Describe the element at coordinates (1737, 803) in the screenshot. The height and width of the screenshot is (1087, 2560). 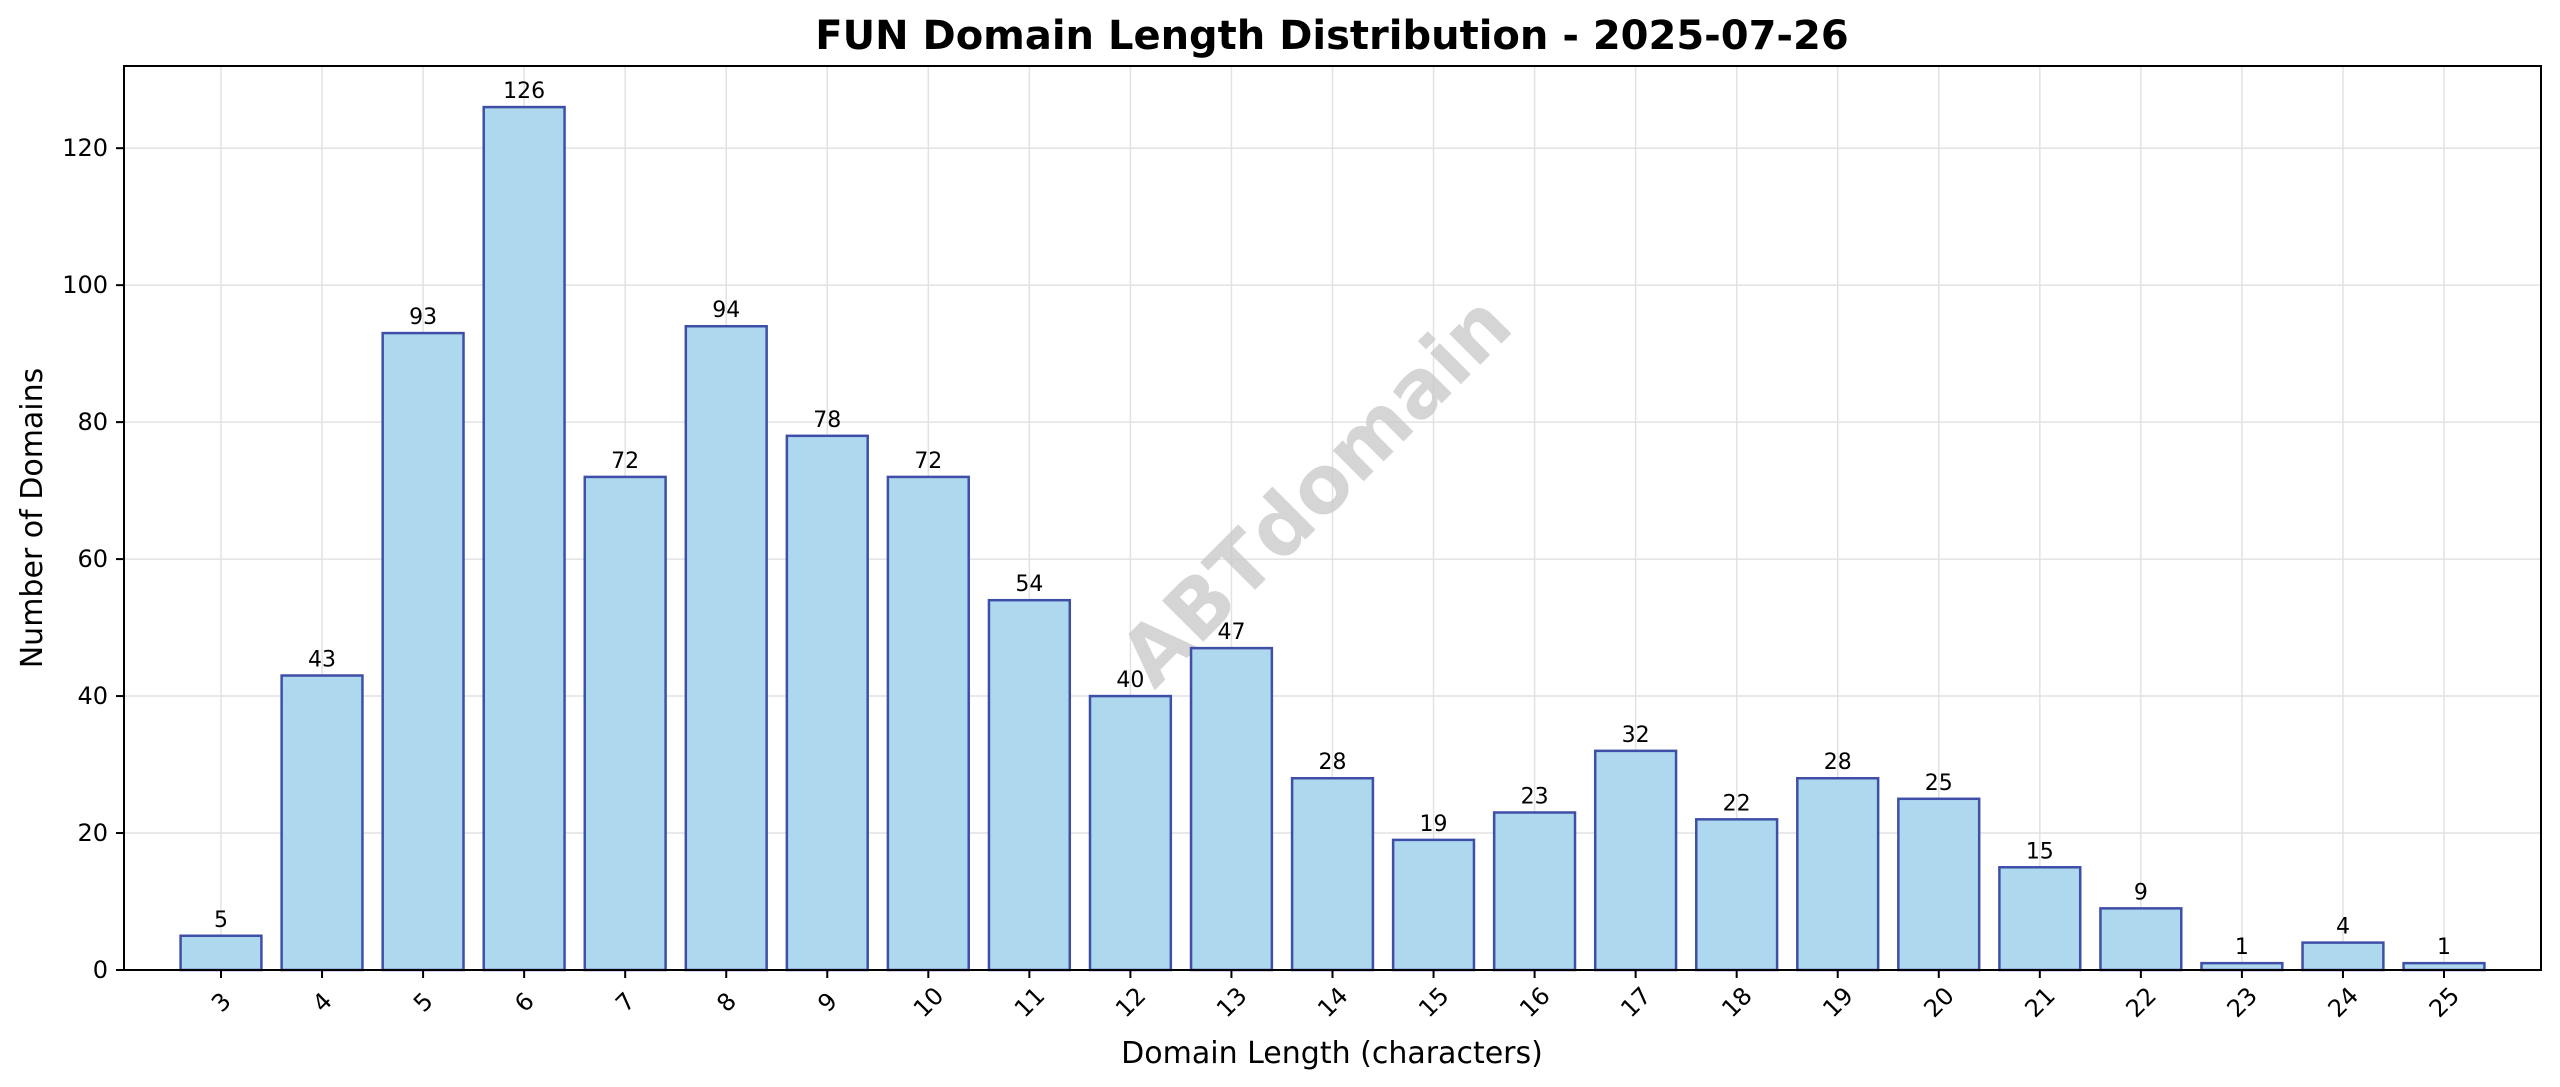
I see `data-label-18: 22` at that location.